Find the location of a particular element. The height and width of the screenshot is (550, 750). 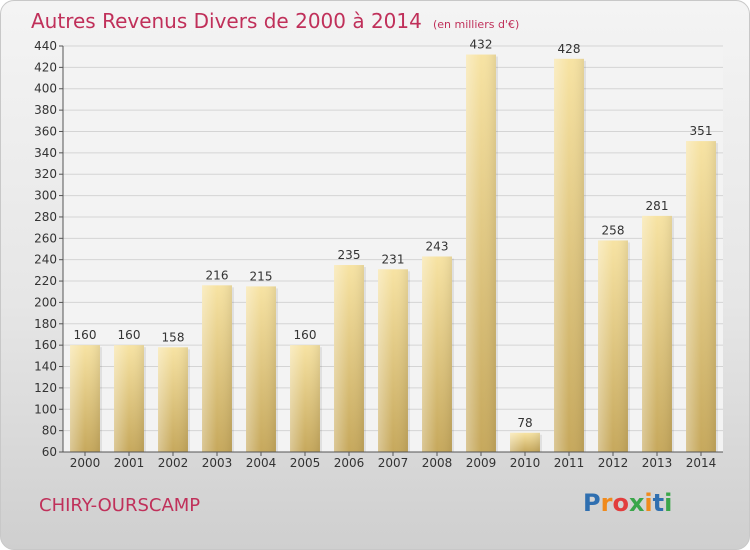

title-main: Autres Revenus Divers de 2000 à 2014 is located at coordinates (226, 21).